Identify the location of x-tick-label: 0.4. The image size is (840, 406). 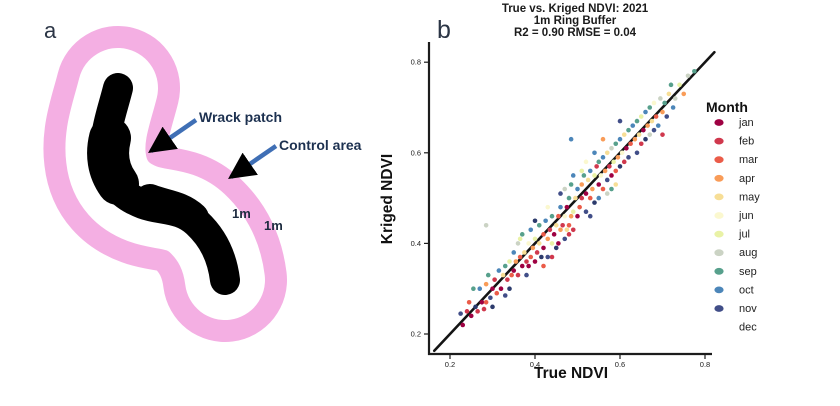
(535, 364).